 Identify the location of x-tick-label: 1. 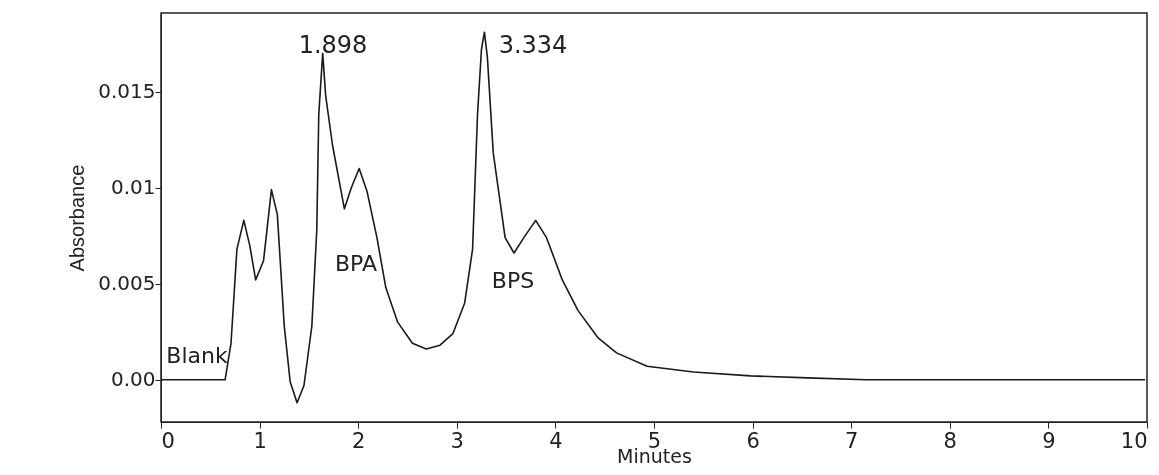
(260, 440).